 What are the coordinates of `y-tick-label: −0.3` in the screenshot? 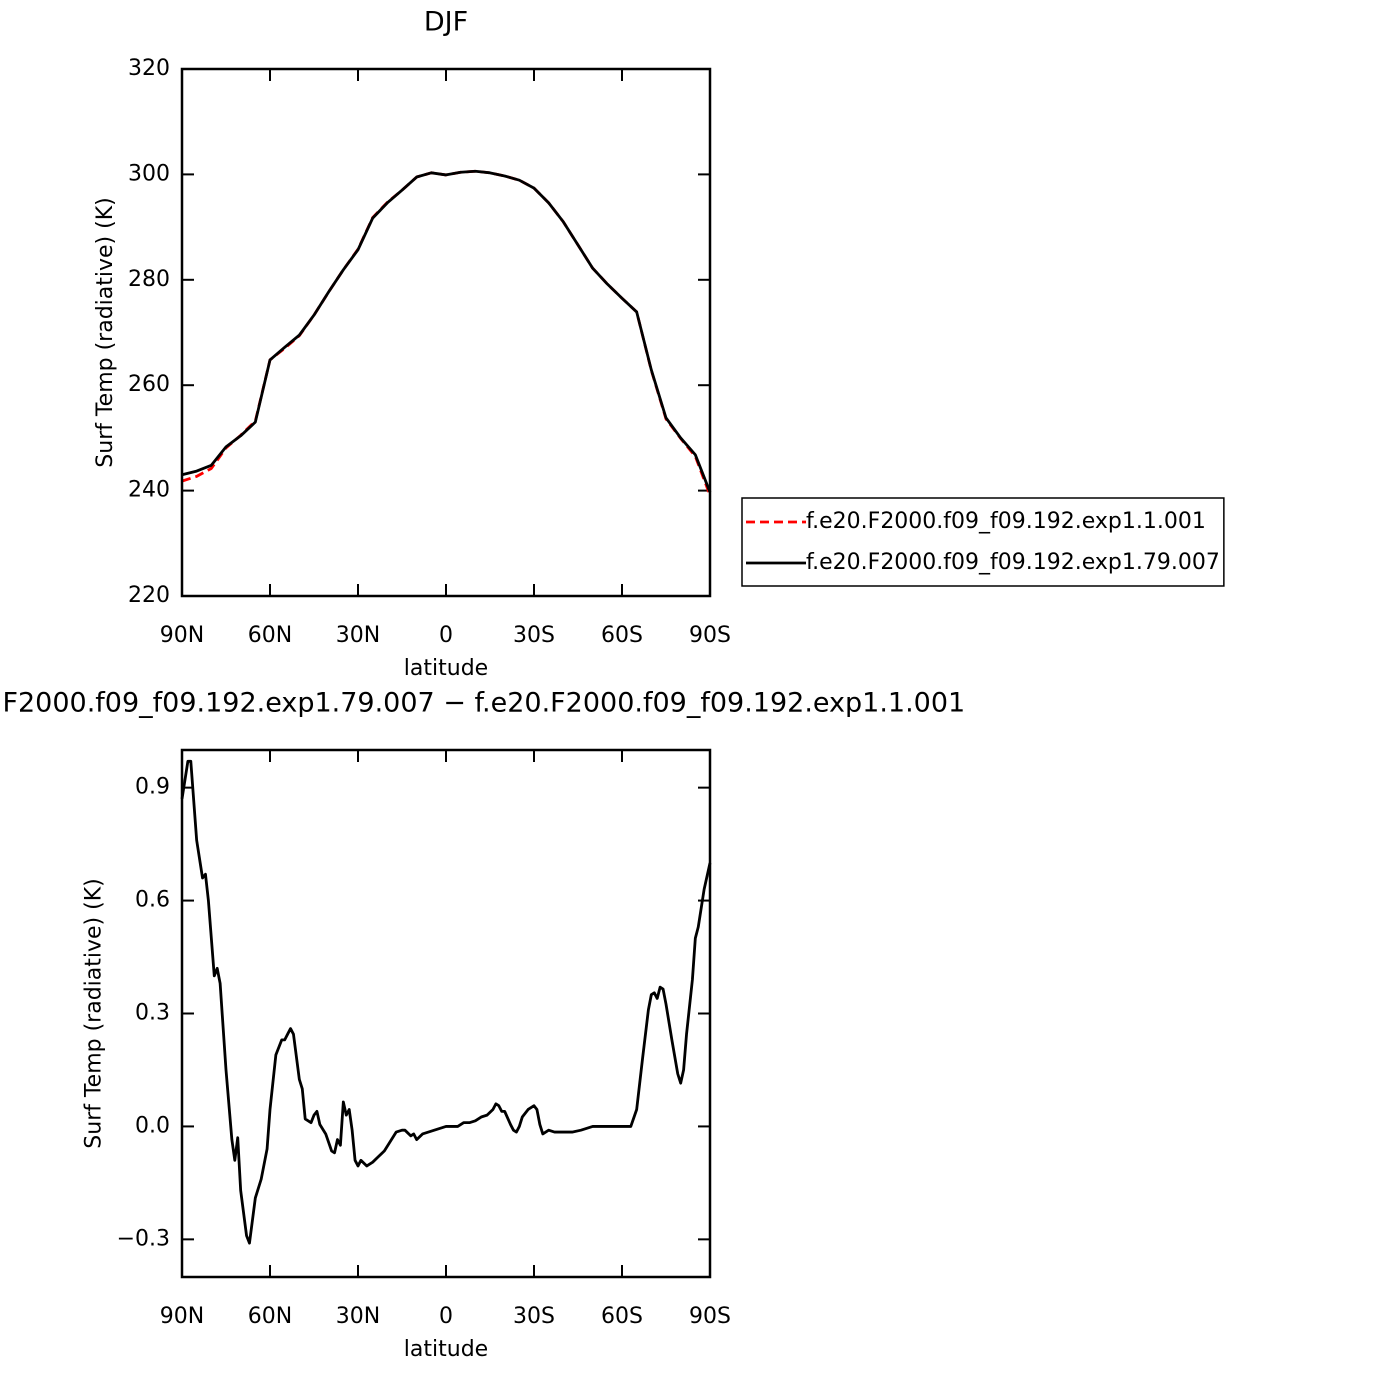 It's located at (143, 1238).